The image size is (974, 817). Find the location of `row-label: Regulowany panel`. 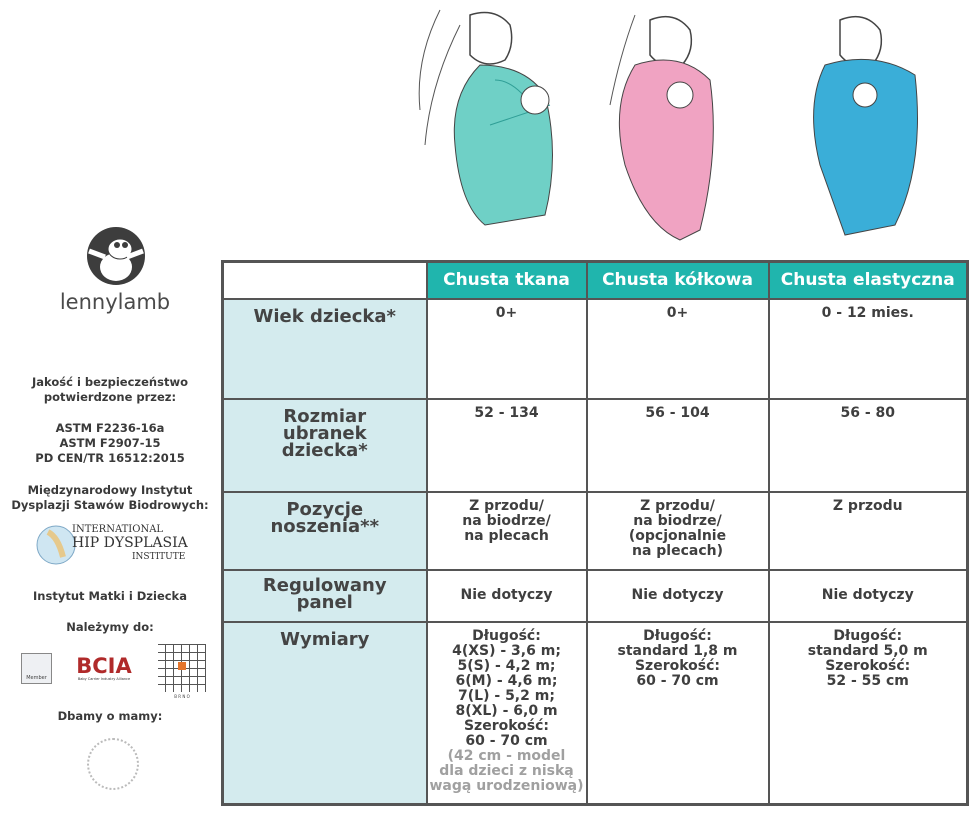

row-label: Regulowany panel is located at coordinates (324, 595).